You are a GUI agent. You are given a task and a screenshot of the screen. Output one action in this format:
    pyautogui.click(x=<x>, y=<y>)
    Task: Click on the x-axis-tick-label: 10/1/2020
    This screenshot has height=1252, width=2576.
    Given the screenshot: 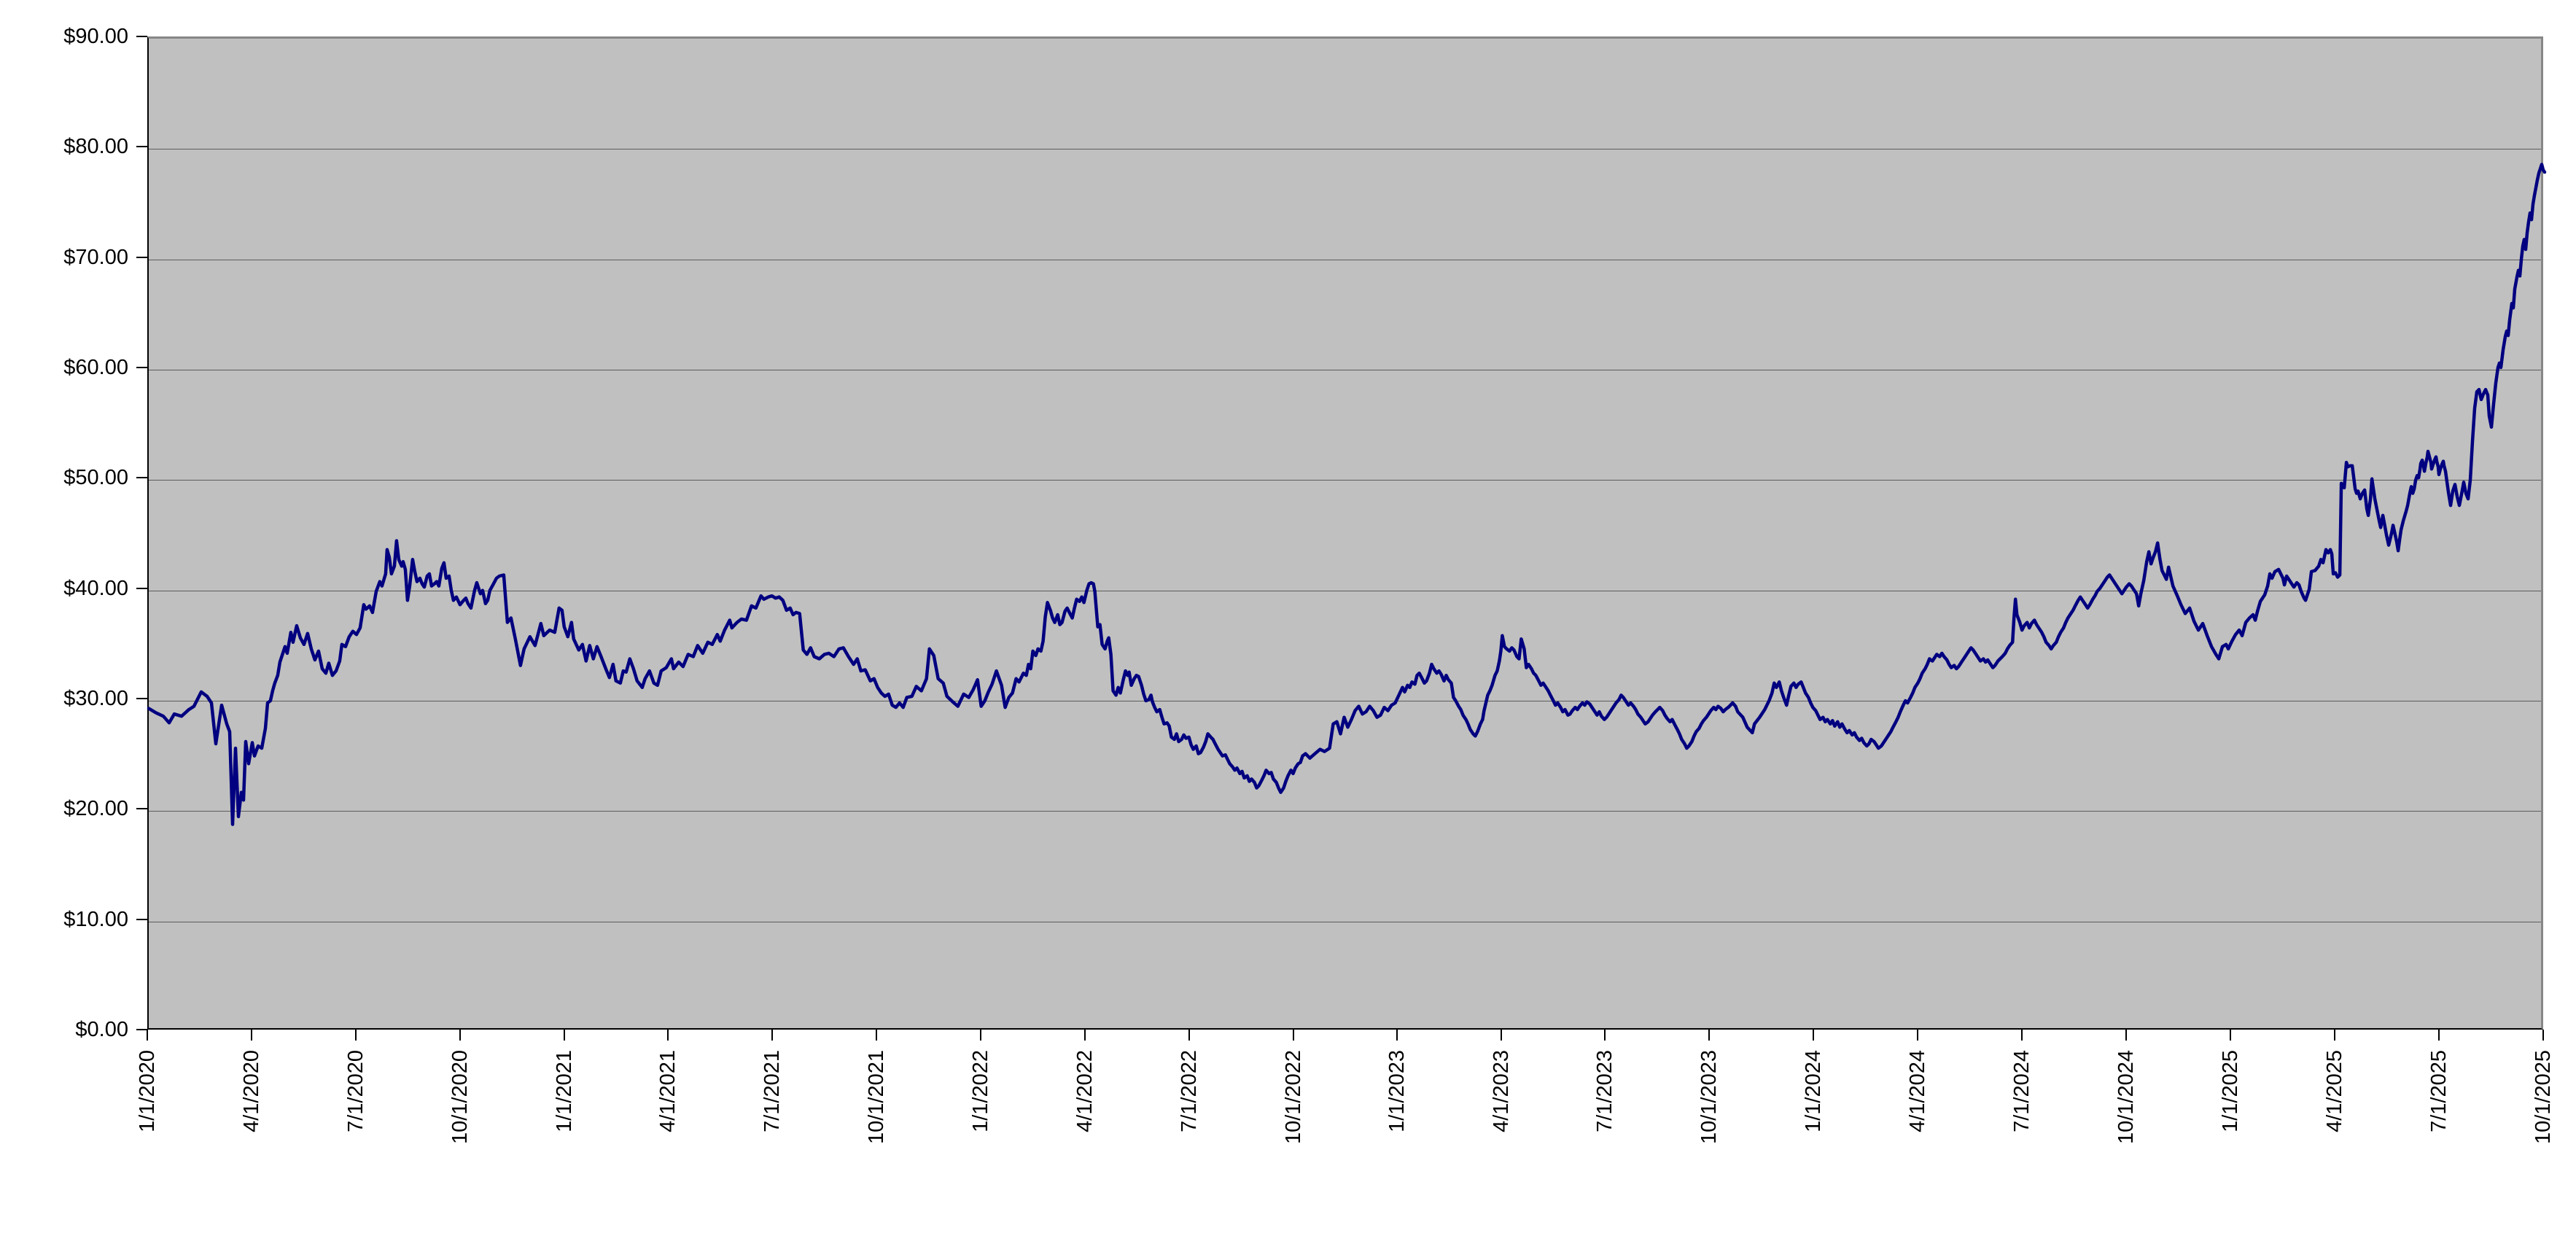 What is the action you would take?
    pyautogui.click(x=460, y=1097)
    